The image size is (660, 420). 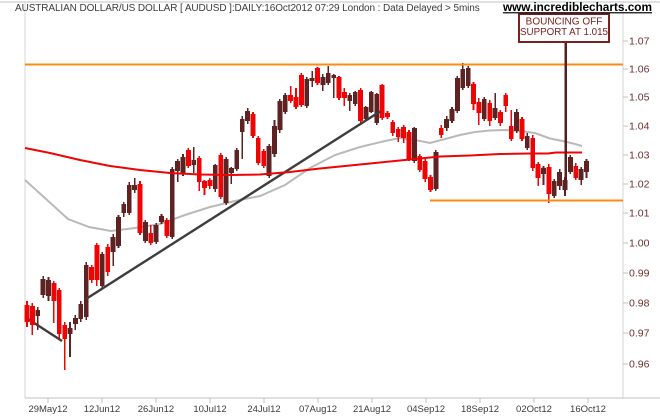 I want to click on svg-text: 21Aug12, so click(x=372, y=409).